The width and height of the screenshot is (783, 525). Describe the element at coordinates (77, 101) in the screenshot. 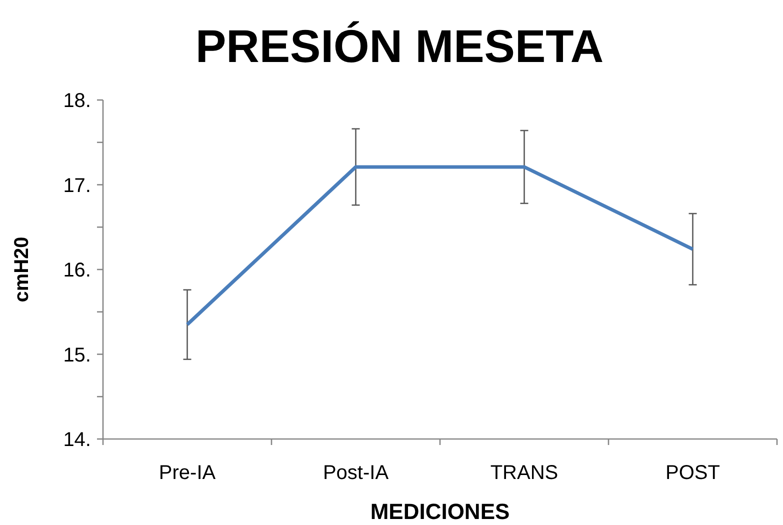

I see `y-tick-label: 18.` at that location.